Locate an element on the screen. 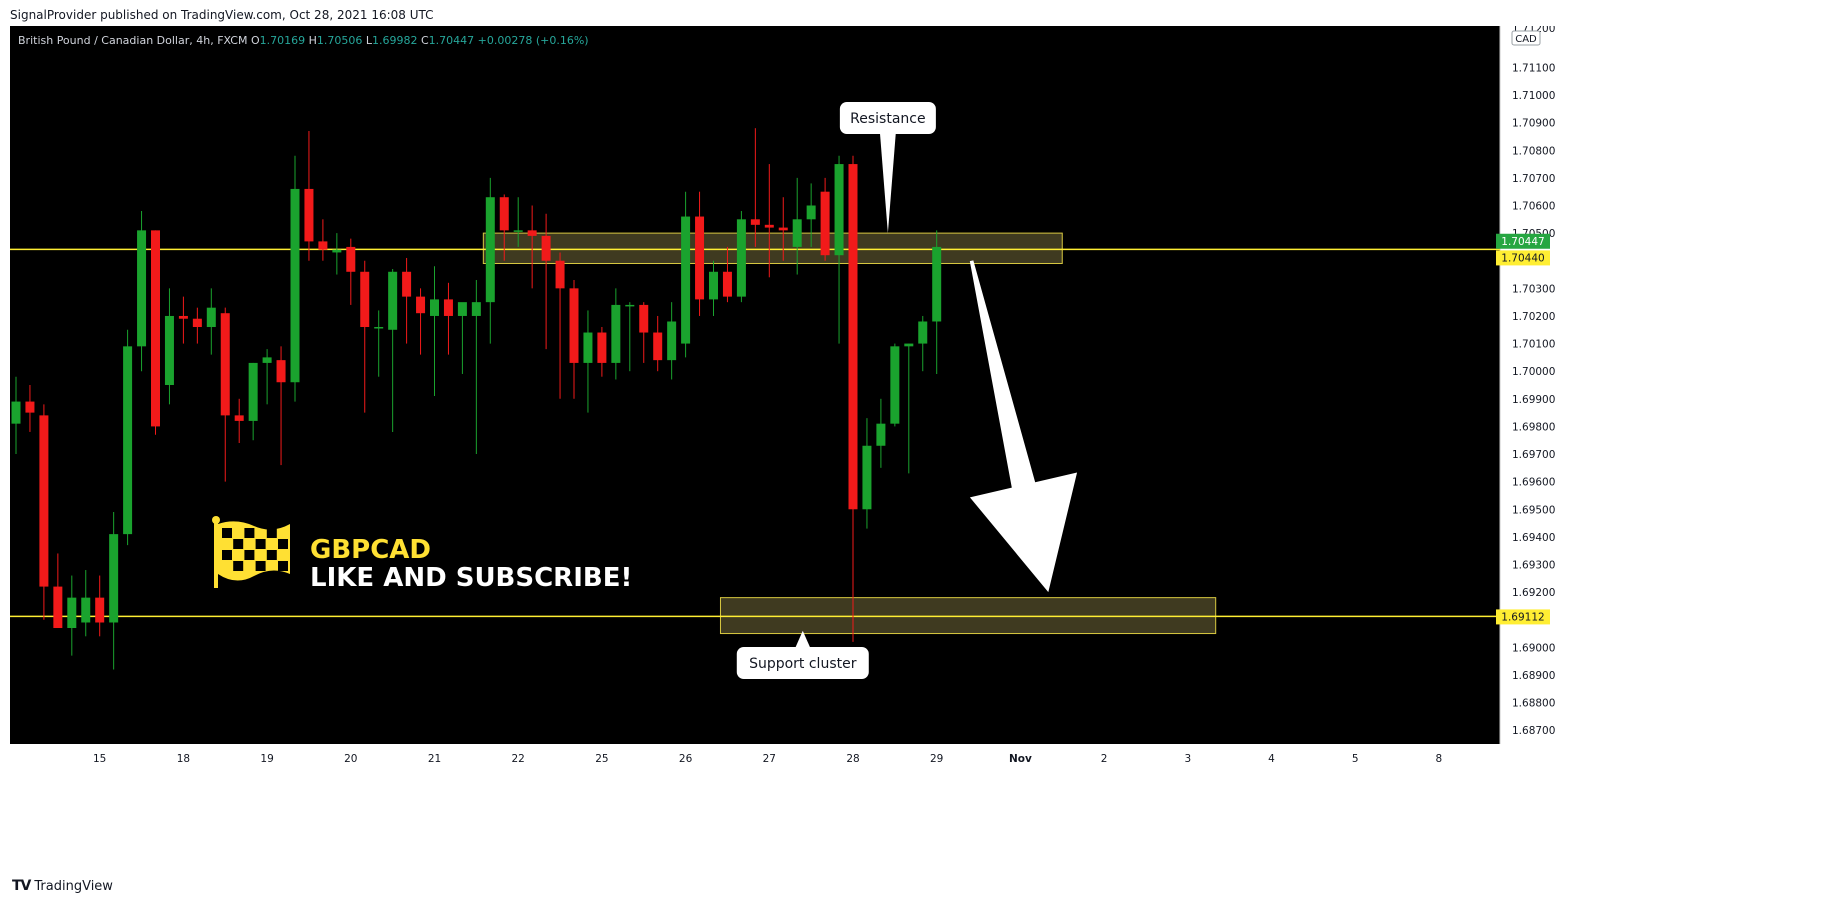 The width and height of the screenshot is (1824, 905). price-tick-label: 1.71000 is located at coordinates (1533, 96).